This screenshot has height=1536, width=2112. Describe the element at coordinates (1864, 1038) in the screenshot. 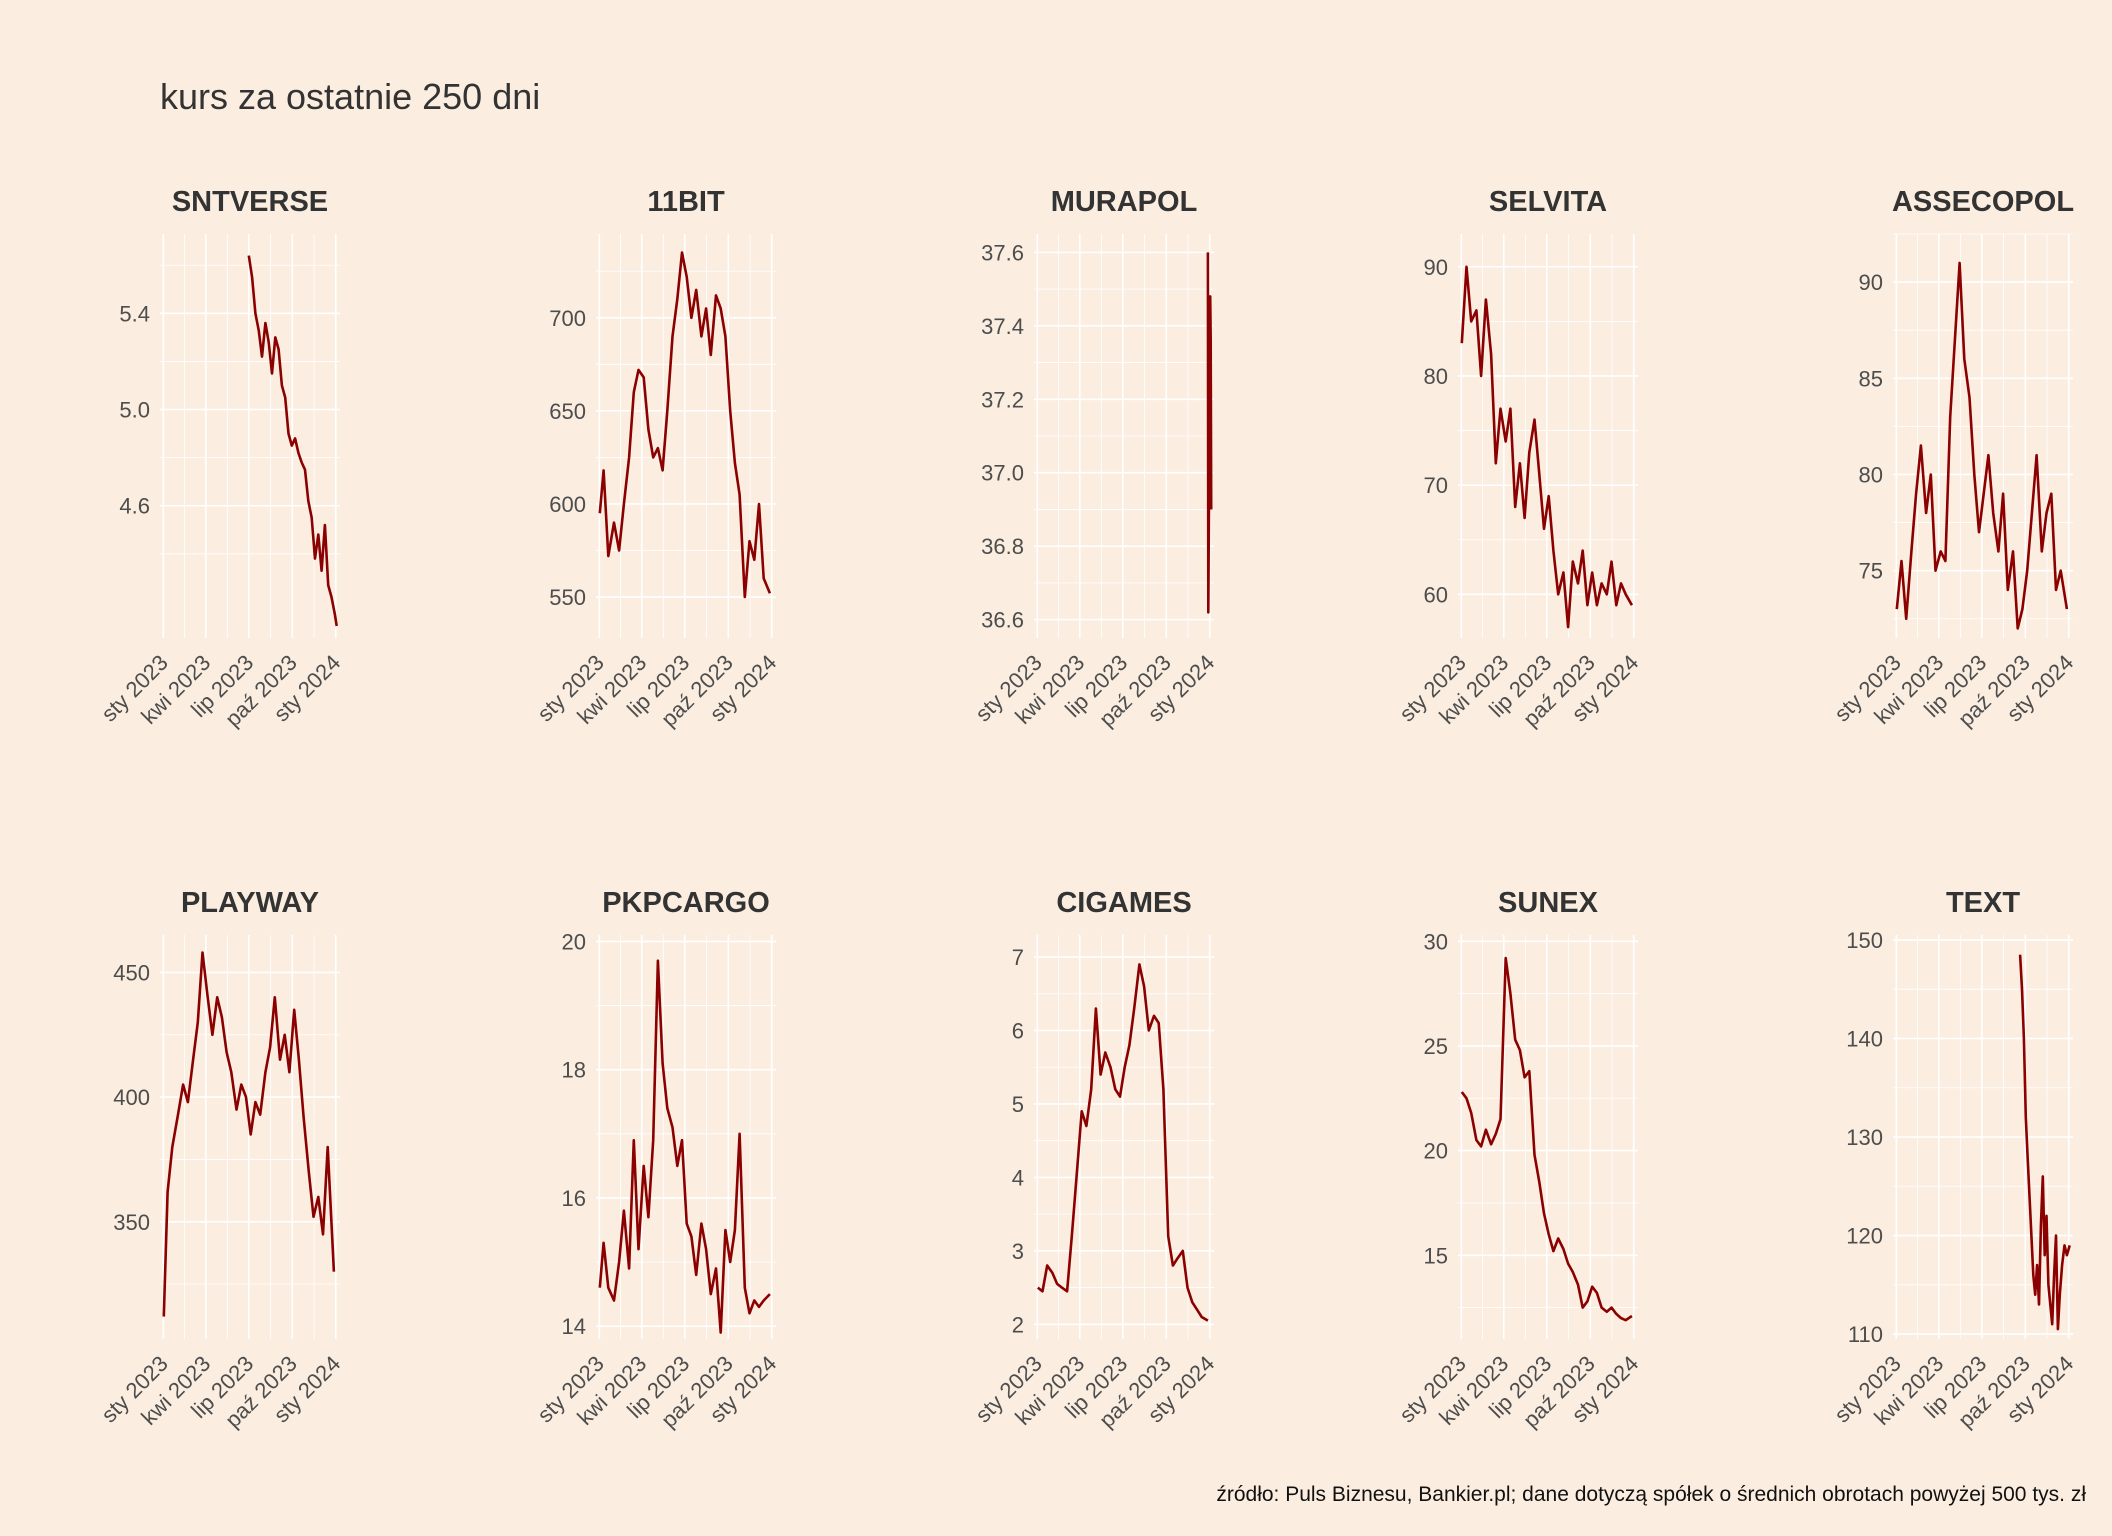

I see `y-tick-label: 140` at that location.